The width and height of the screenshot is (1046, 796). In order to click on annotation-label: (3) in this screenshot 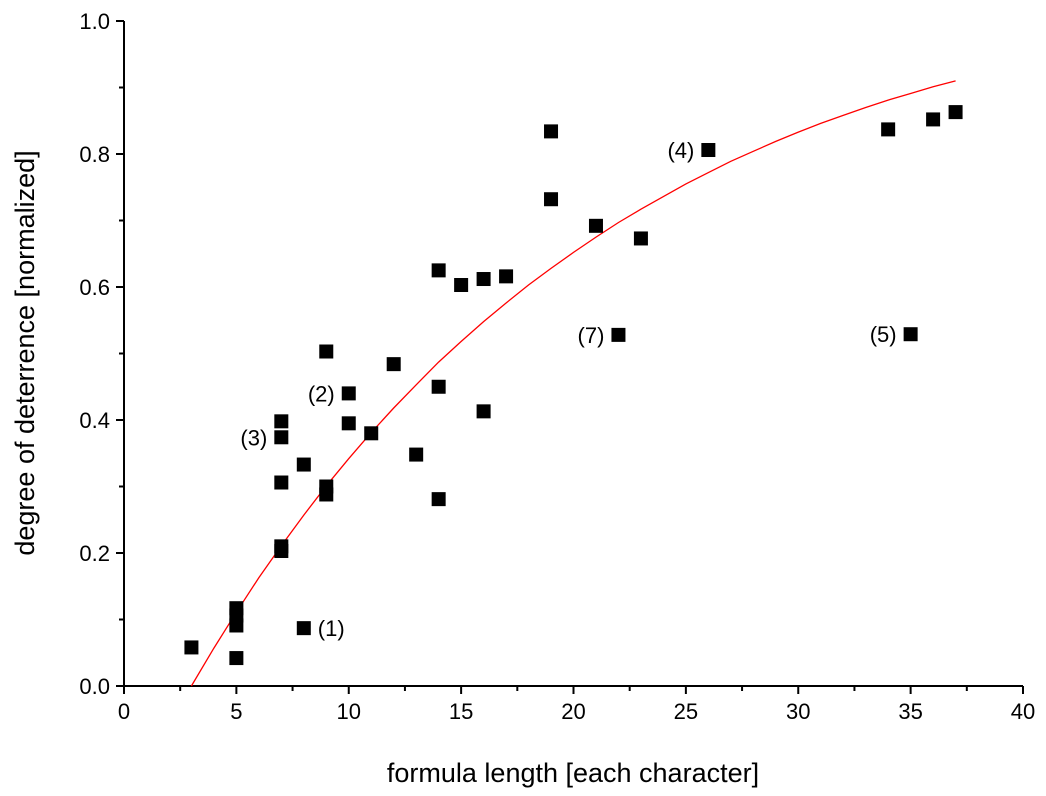, I will do `click(253, 437)`.